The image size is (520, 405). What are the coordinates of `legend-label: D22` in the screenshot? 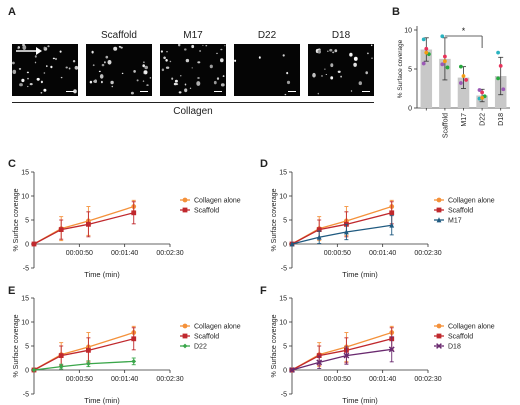 It's located at (200, 347).